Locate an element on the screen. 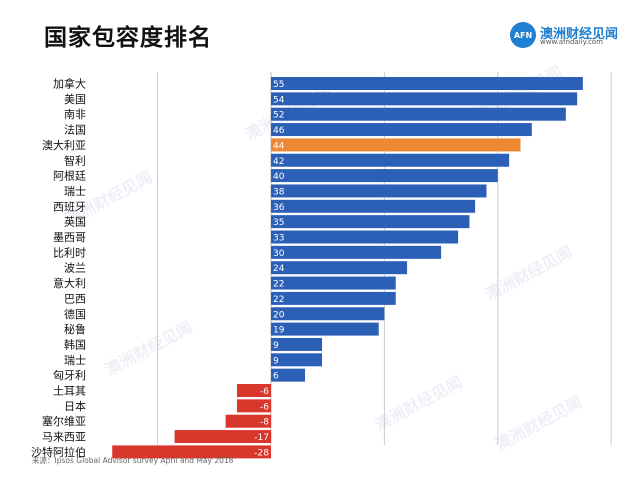 The width and height of the screenshot is (640, 503). category-label: 美国 is located at coordinates (75, 99).